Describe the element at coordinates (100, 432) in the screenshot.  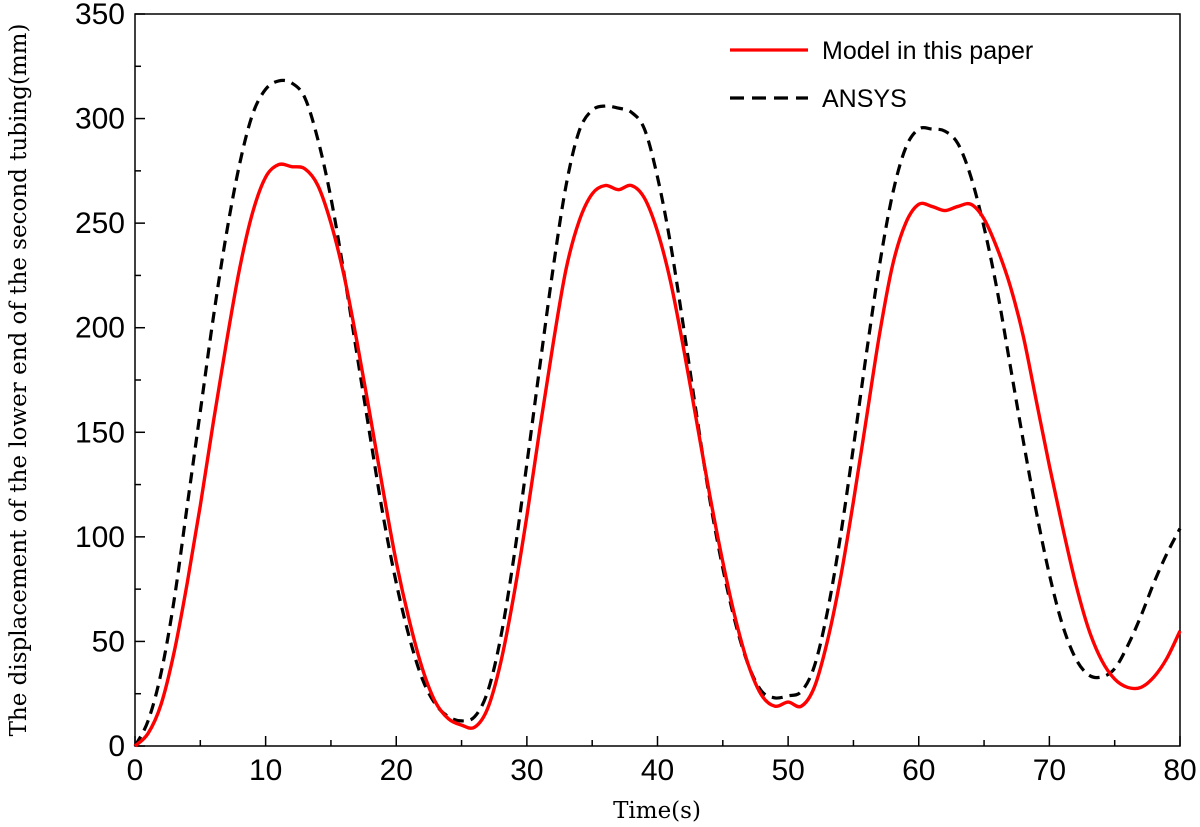
I see `y-tick-label: 150` at that location.